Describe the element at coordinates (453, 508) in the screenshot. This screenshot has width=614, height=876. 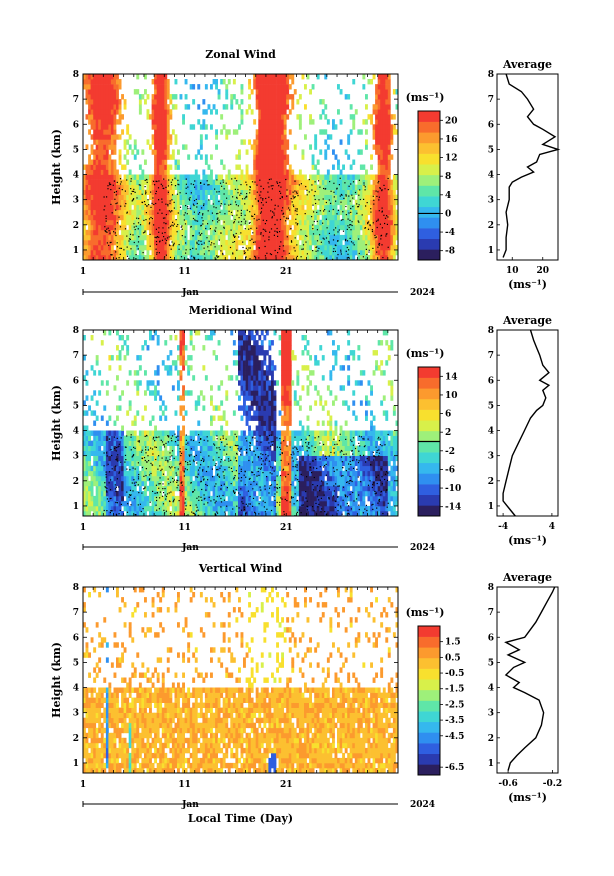
I see `colorbar-tick-label: -14` at that location.